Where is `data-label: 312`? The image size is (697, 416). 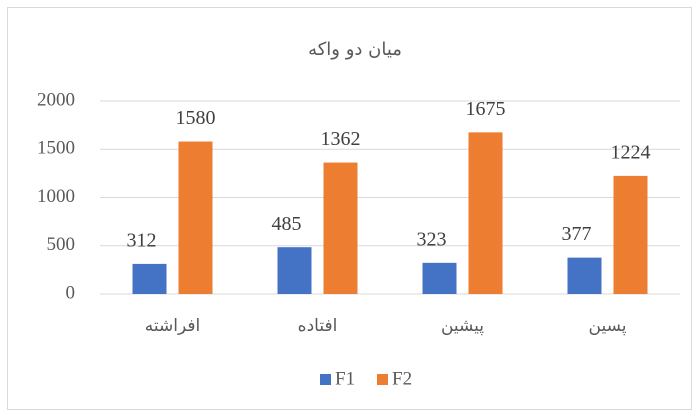 data-label: 312 is located at coordinates (142, 240).